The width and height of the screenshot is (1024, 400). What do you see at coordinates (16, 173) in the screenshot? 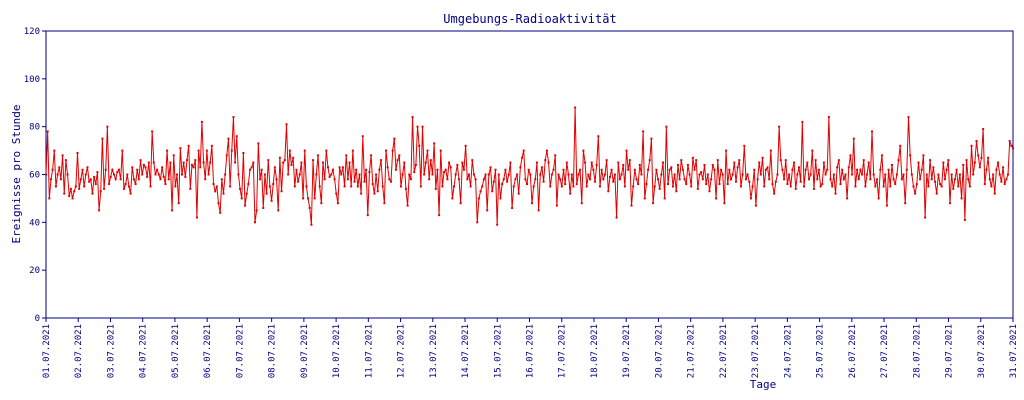
I see `y-axis-label: Ereignisse pro Stunde` at bounding box center [16, 173].